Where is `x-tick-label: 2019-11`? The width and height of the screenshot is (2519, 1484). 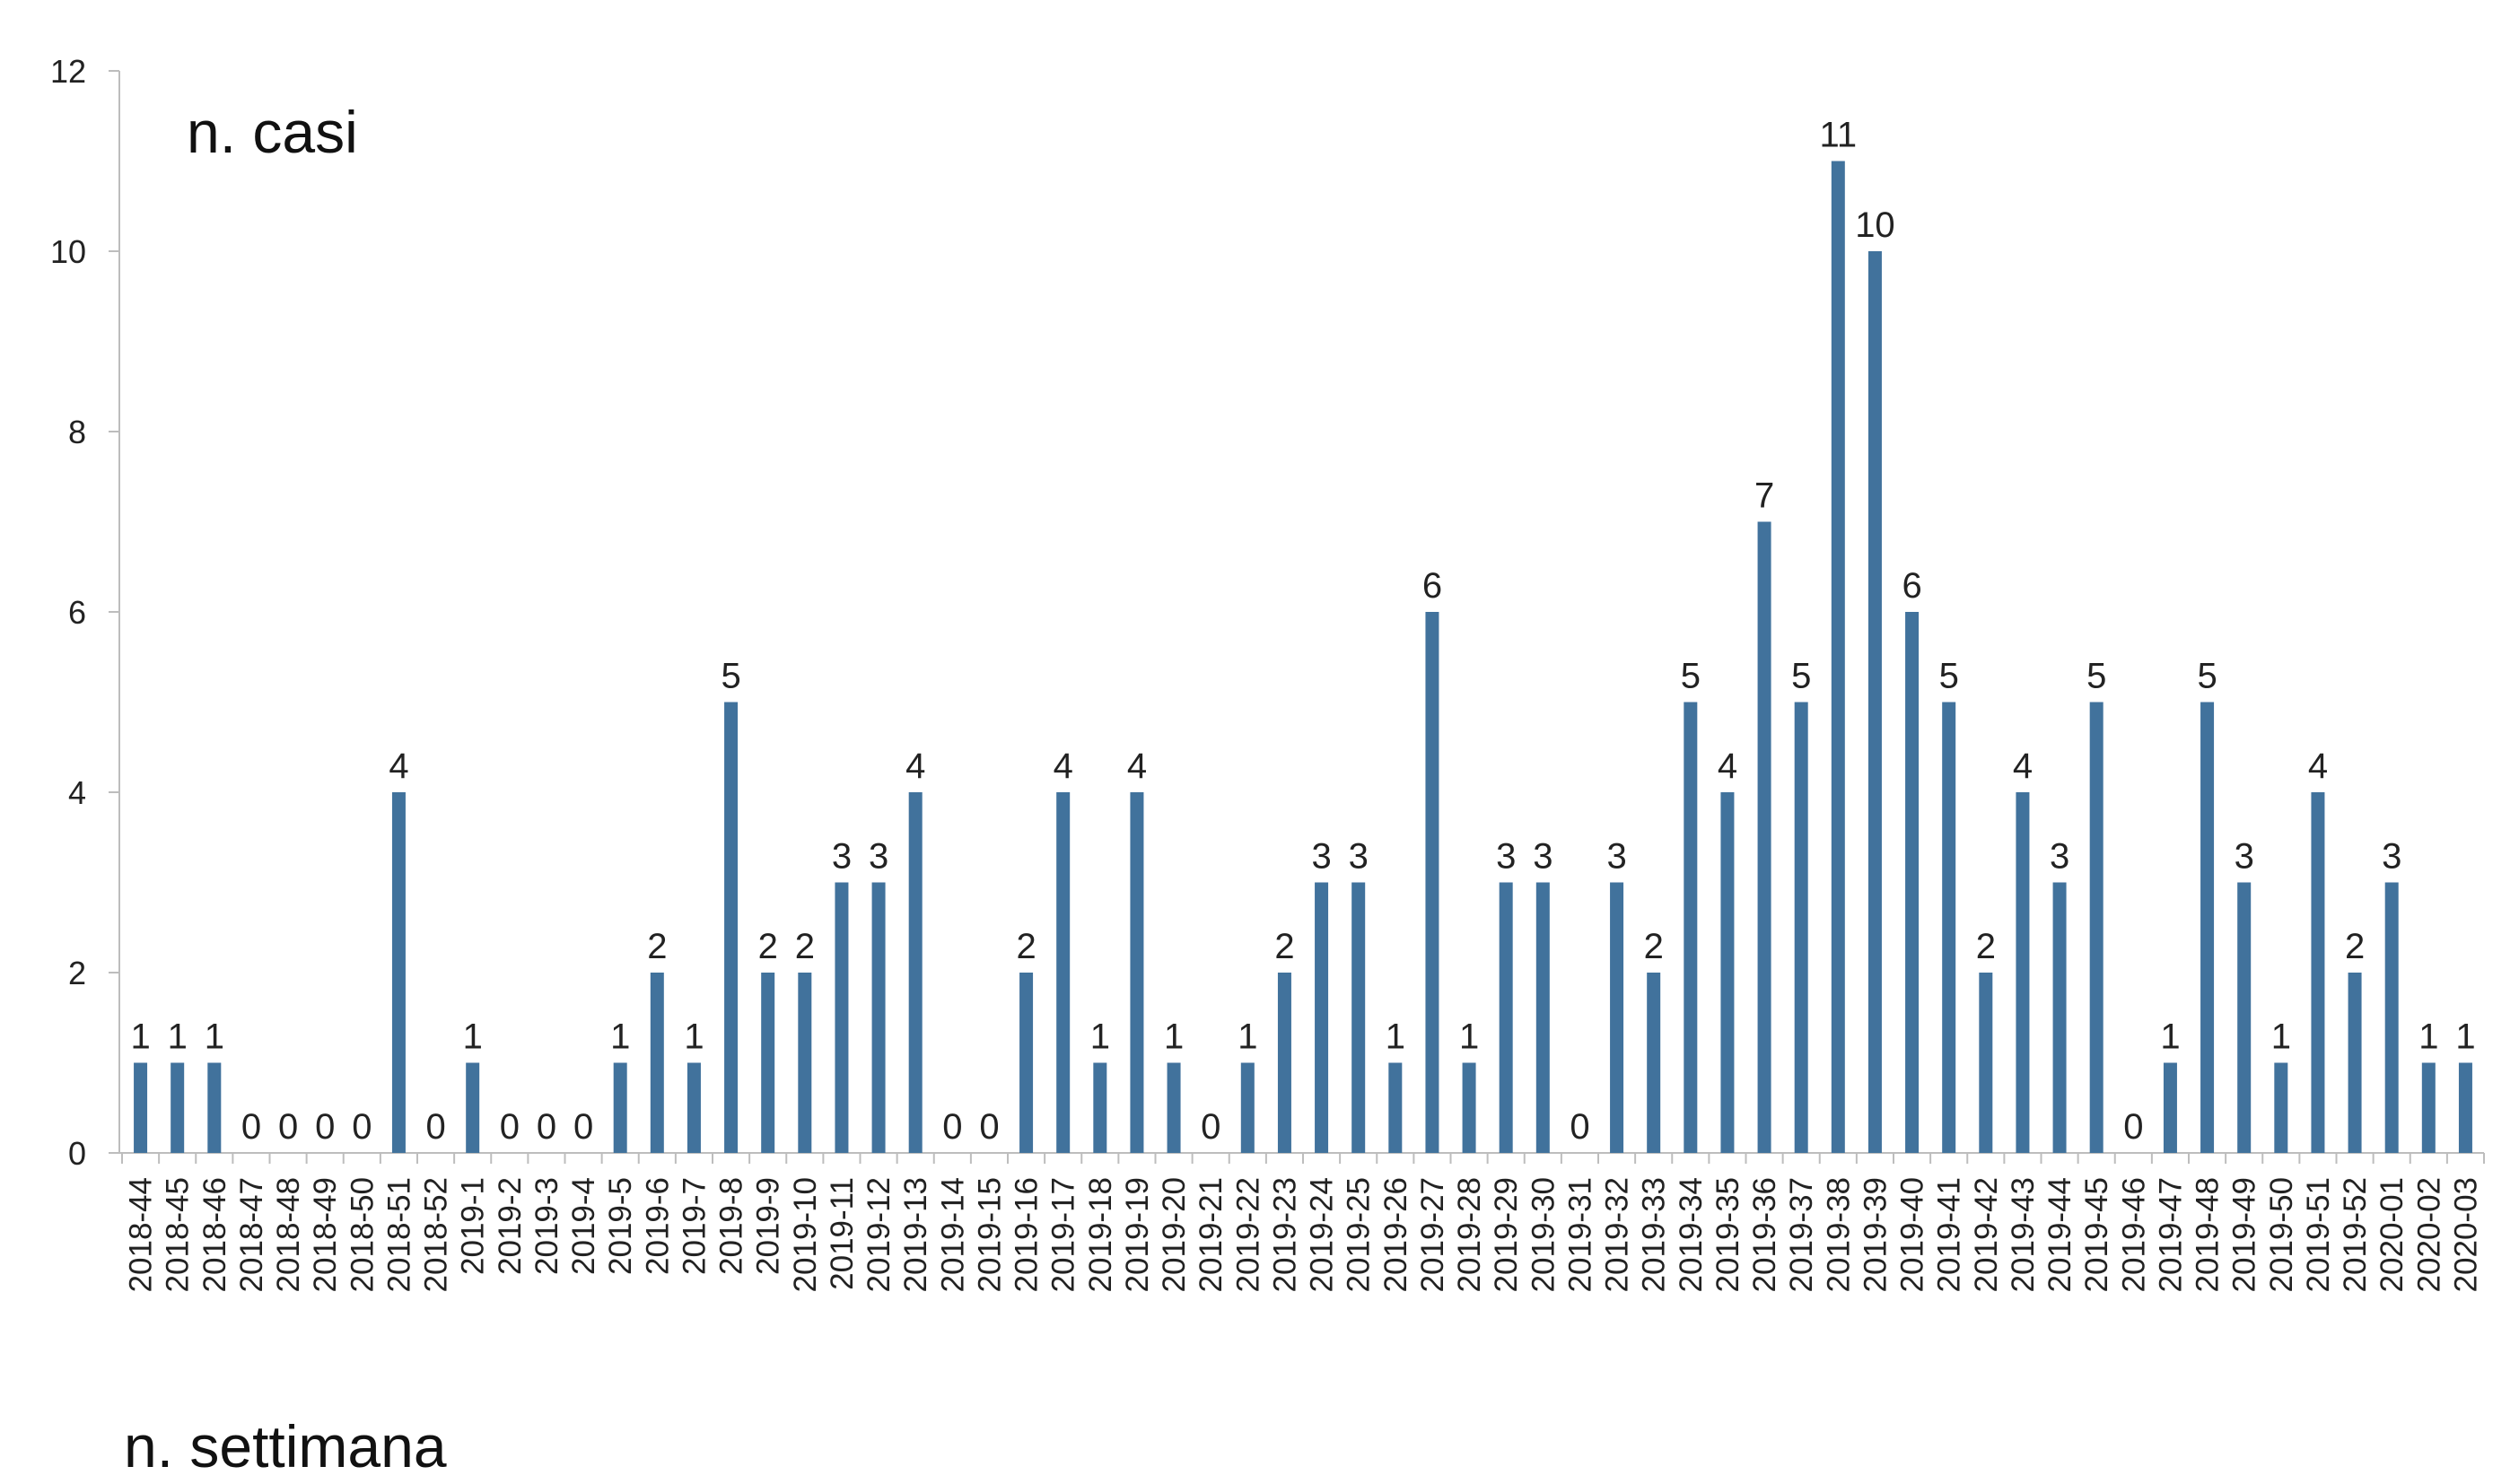 x-tick-label: 2019-11 is located at coordinates (842, 1233).